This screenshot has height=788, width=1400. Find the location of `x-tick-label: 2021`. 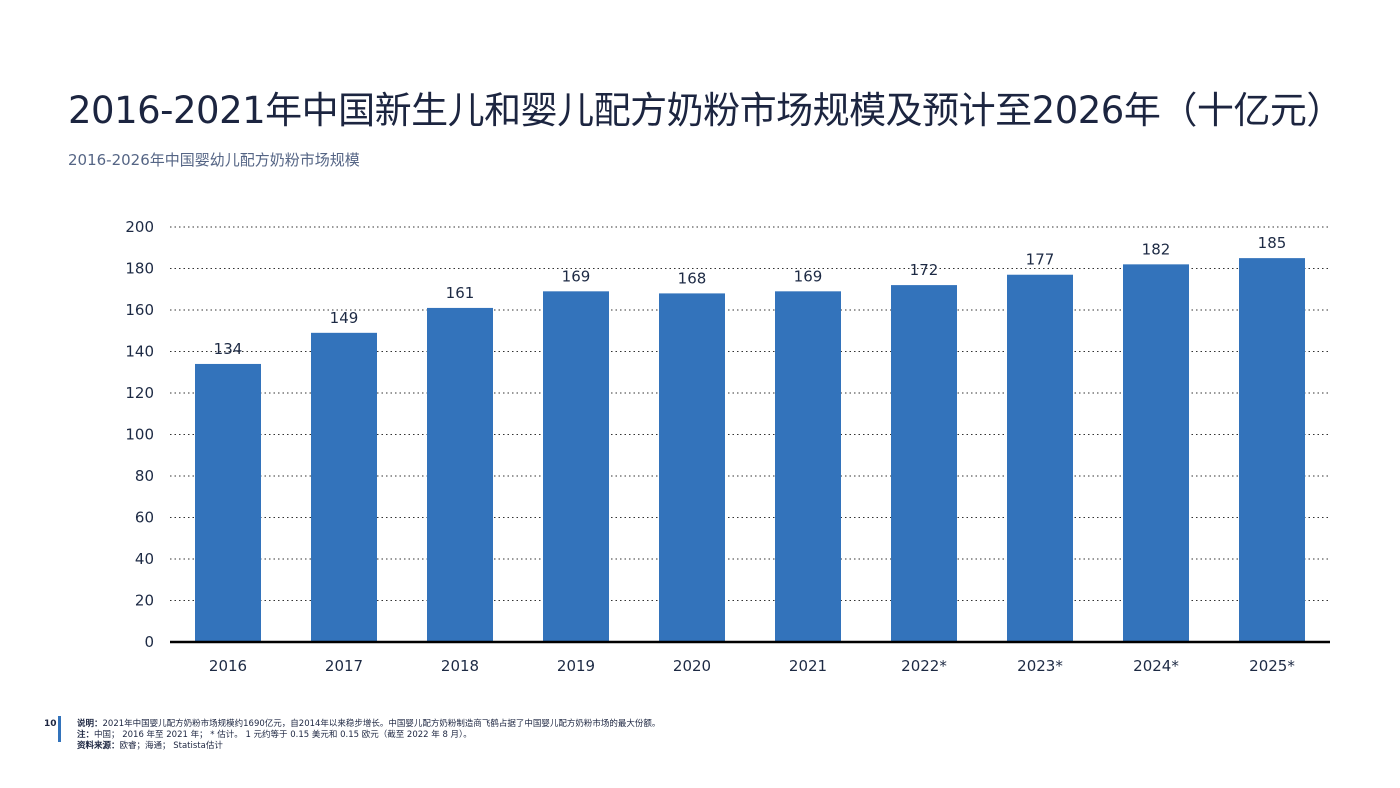

x-tick-label: 2021 is located at coordinates (808, 666).